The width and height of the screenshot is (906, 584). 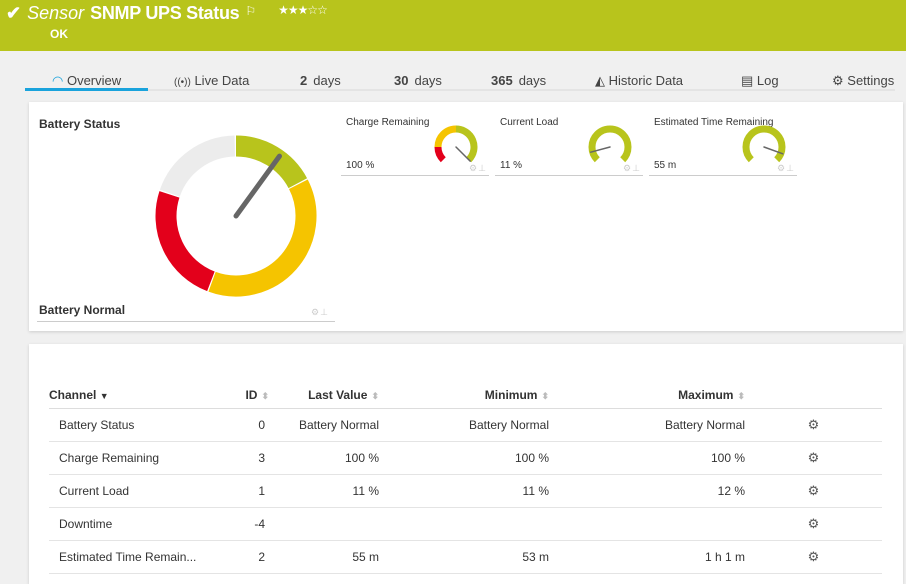 I want to click on mini-gauge-title: Charge Remaining, so click(x=388, y=122).